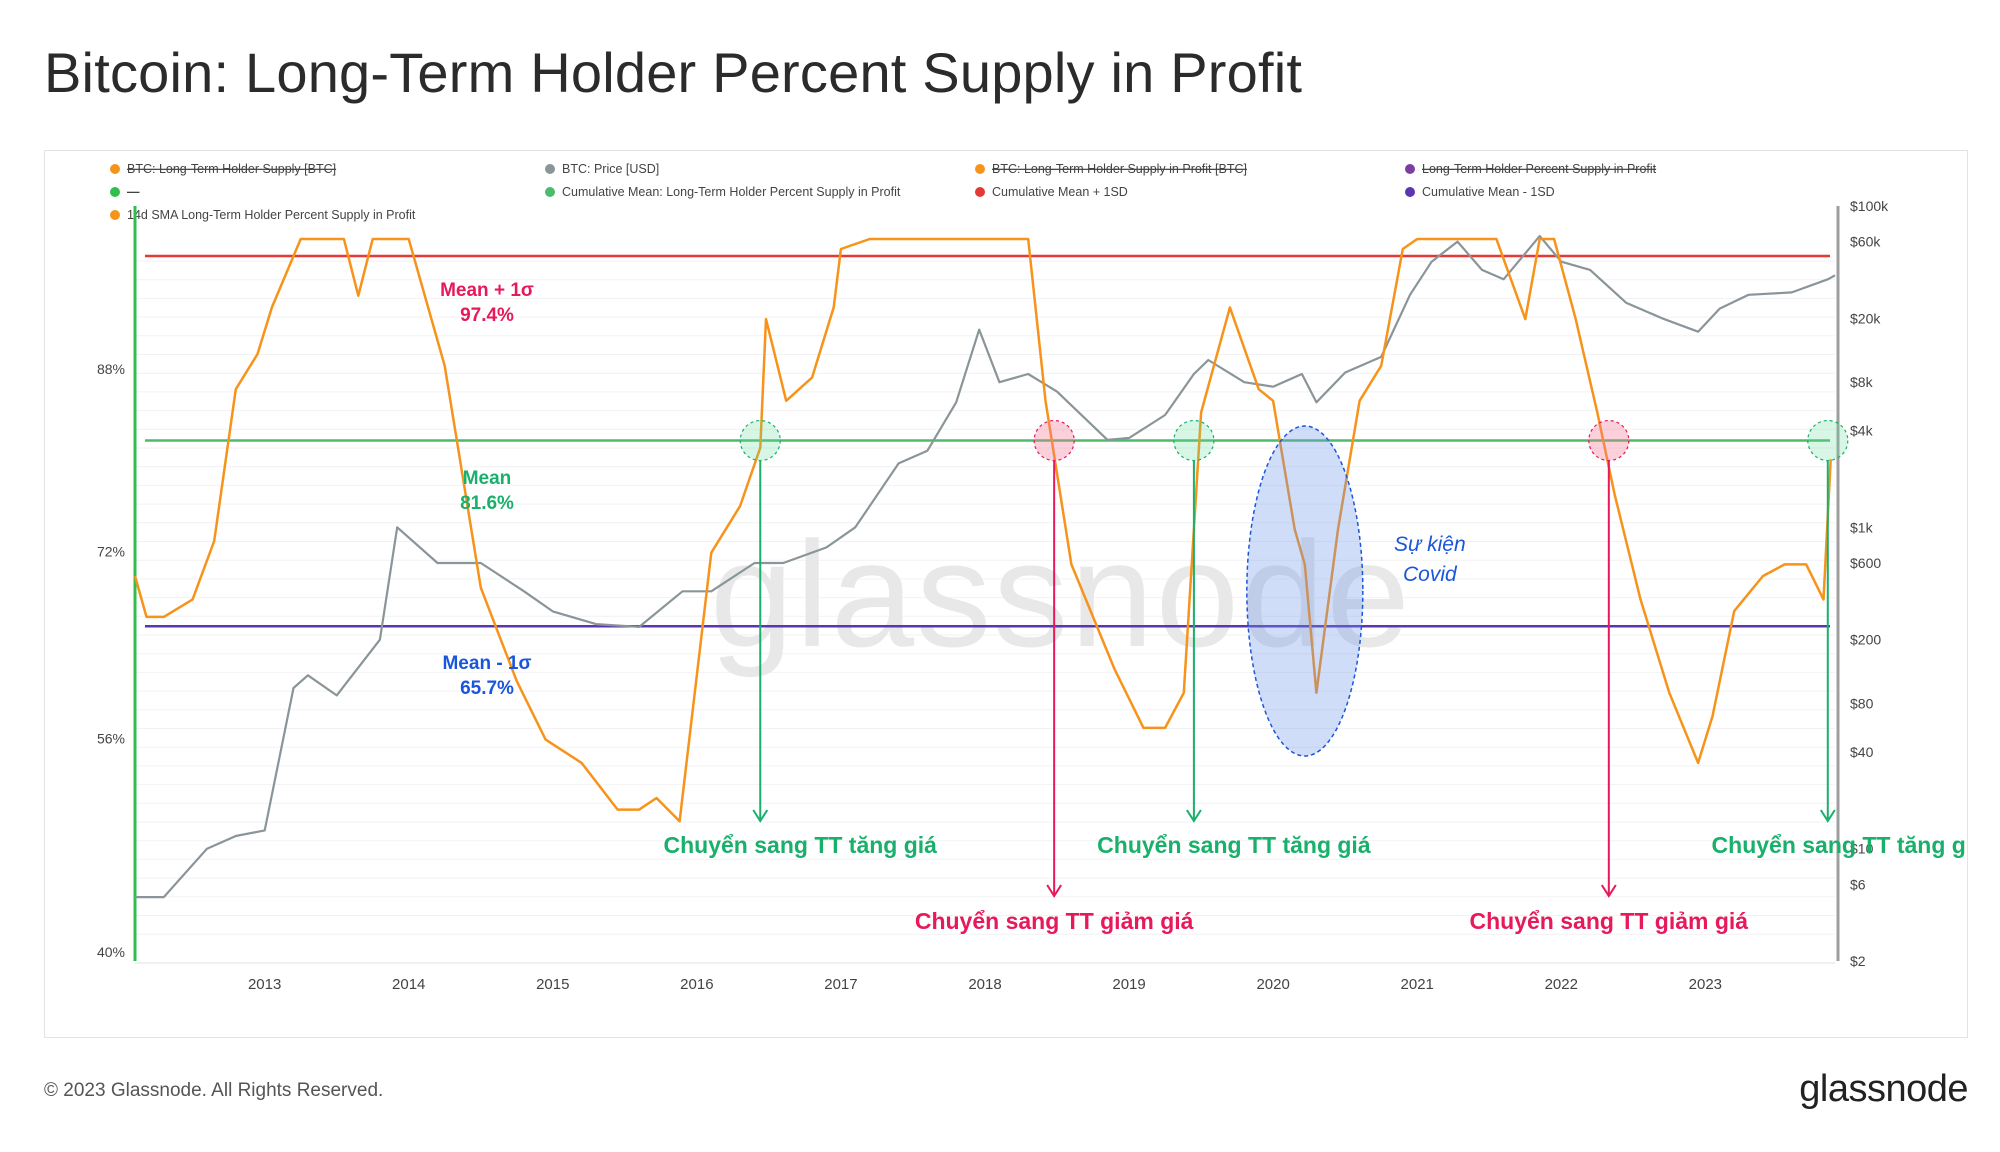 This screenshot has height=1152, width=2000. Describe the element at coordinates (1430, 544) in the screenshot. I see `covid-label-line1: Sự kiện` at that location.